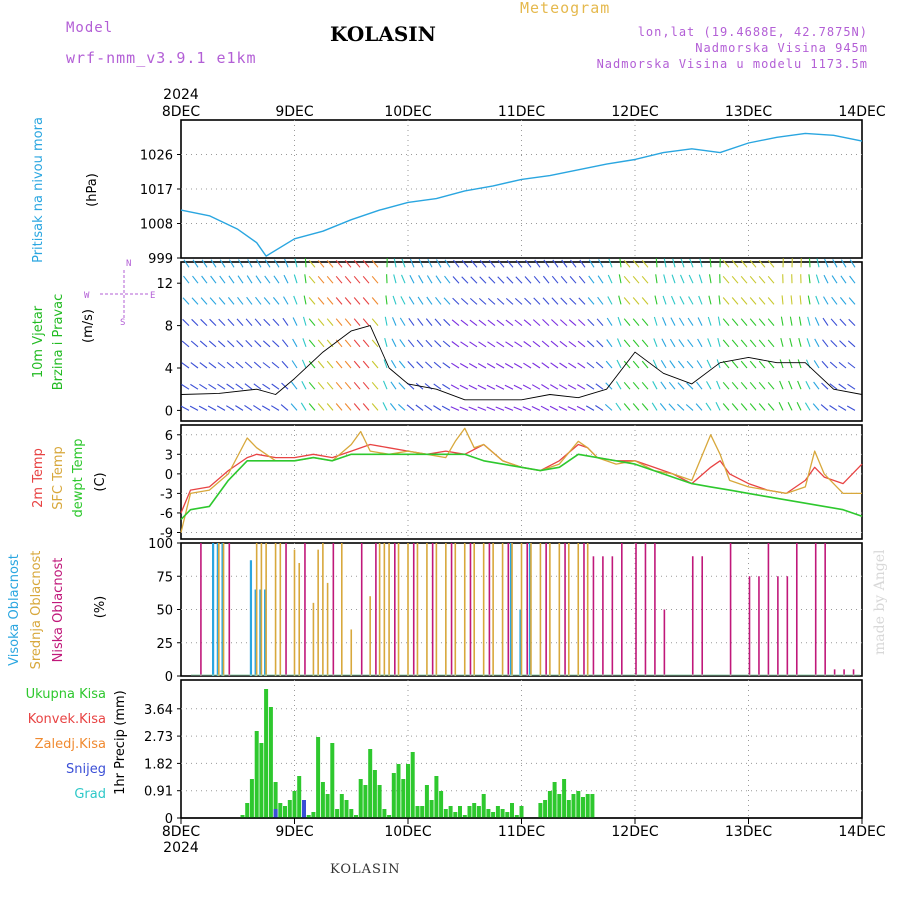 Image resolution: width=900 pixels, height=900 pixels. I want to click on y-tick-label: 1008, so click(156, 225).